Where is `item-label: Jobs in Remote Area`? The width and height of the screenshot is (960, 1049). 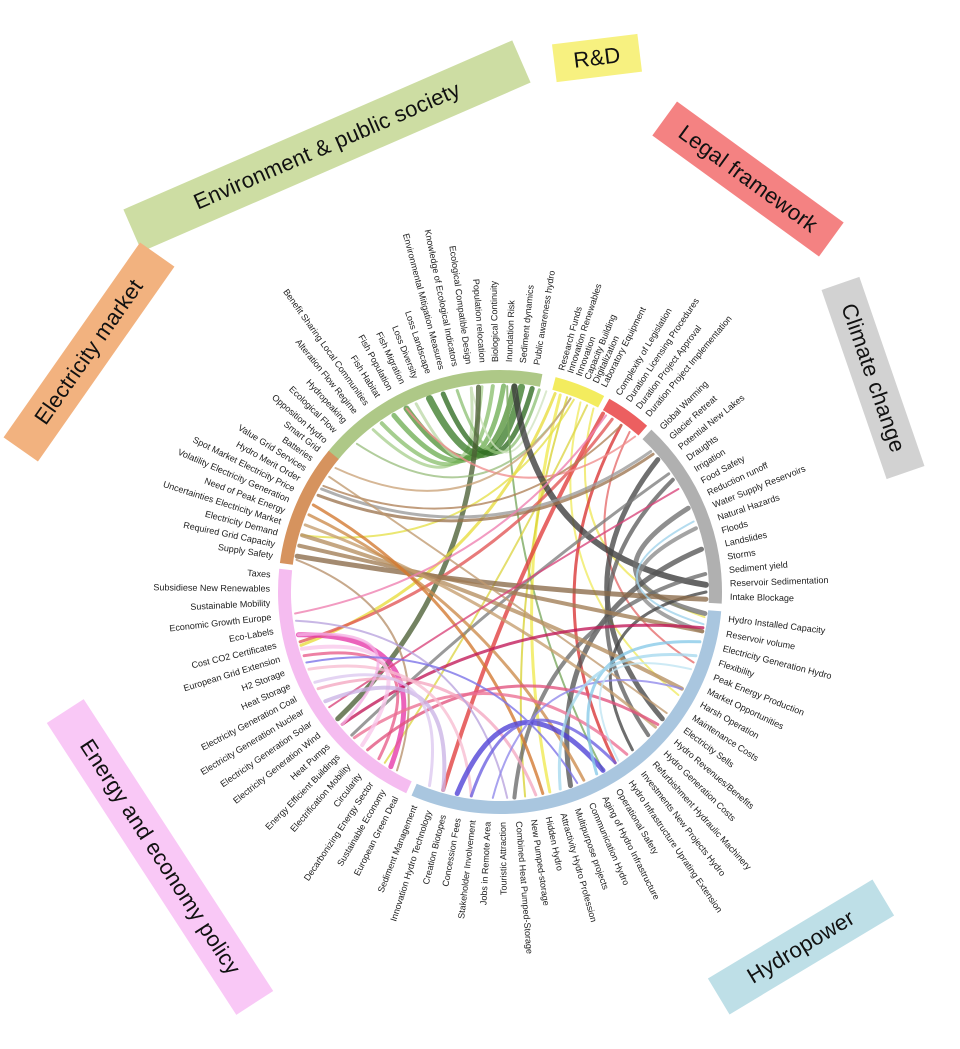
item-label: Jobs in Remote Area is located at coordinates (485, 863).